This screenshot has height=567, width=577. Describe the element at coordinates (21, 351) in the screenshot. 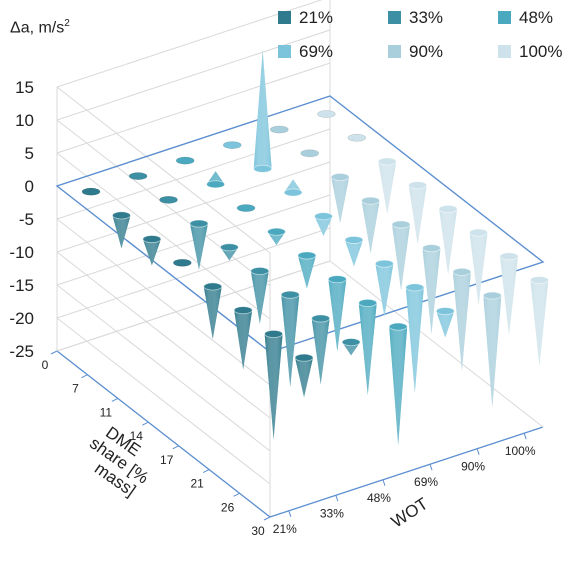

I see `y-tick-label: -25` at that location.